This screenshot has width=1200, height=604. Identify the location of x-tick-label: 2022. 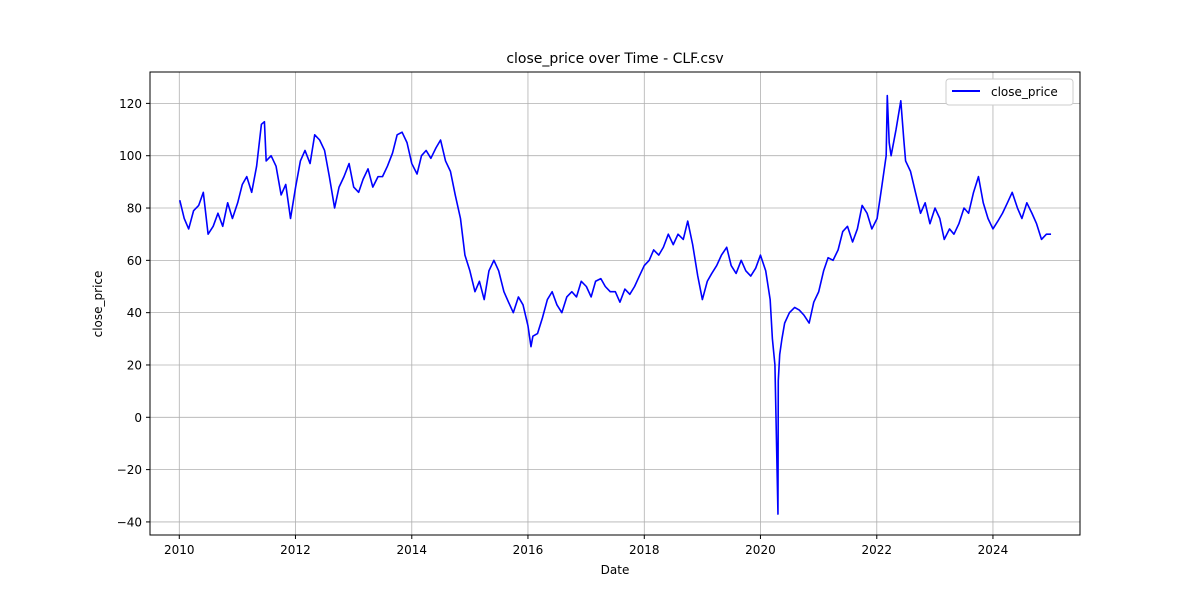
(877, 550).